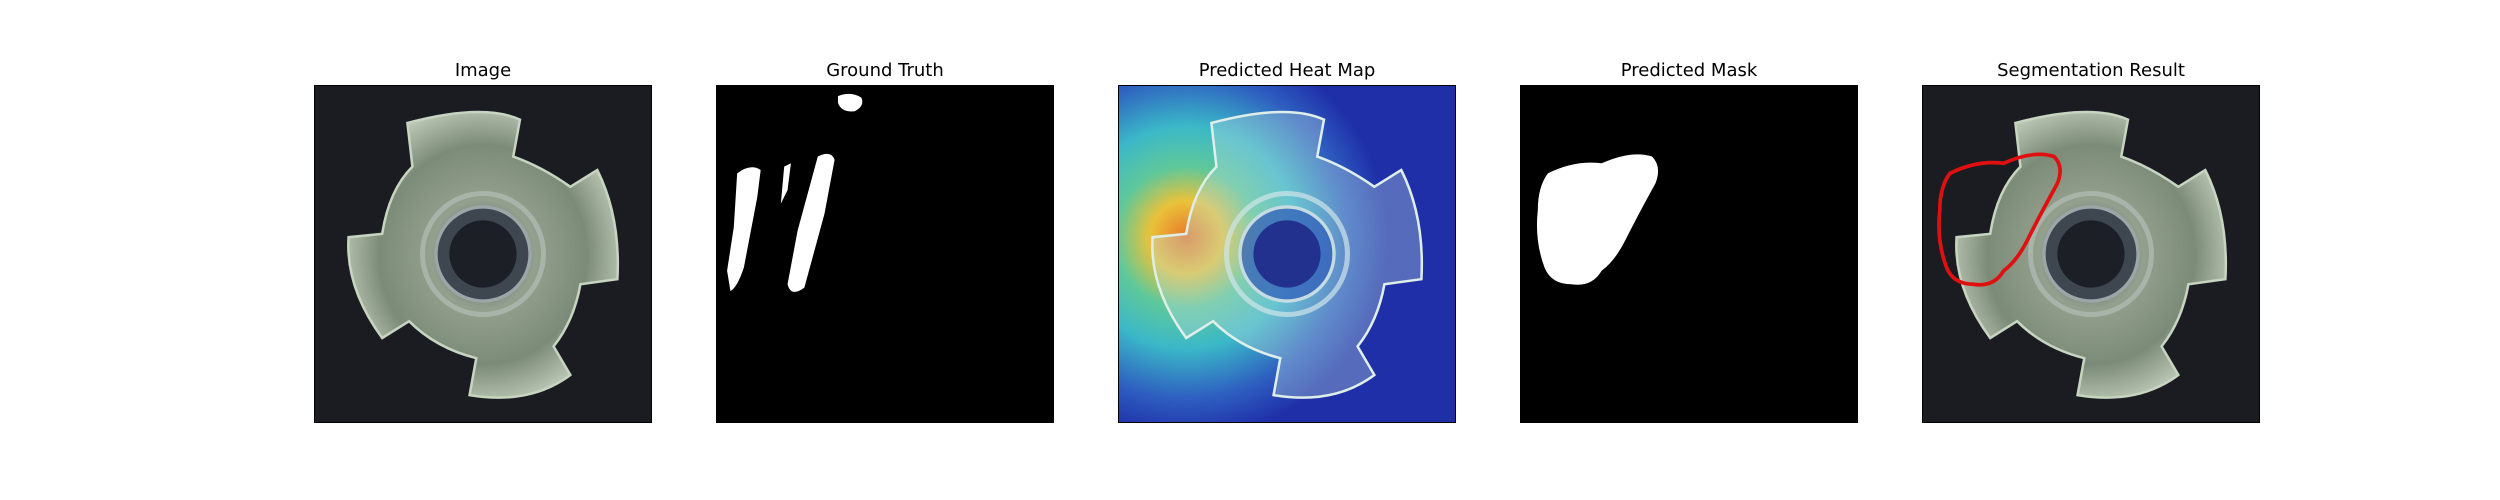 The height and width of the screenshot is (500, 2500). I want to click on image-frame, so click(483, 254).